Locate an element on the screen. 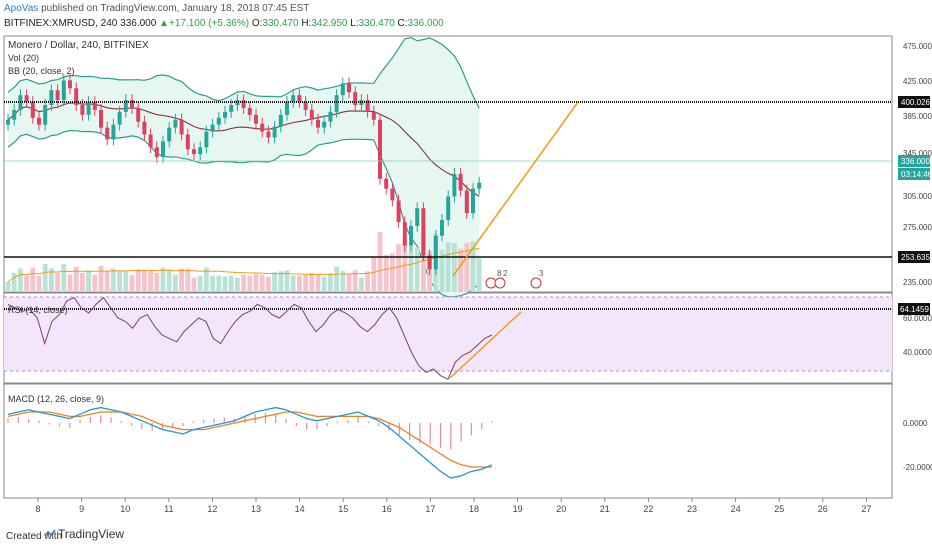  publisher-name: ApoVas is located at coordinates (21, 8).